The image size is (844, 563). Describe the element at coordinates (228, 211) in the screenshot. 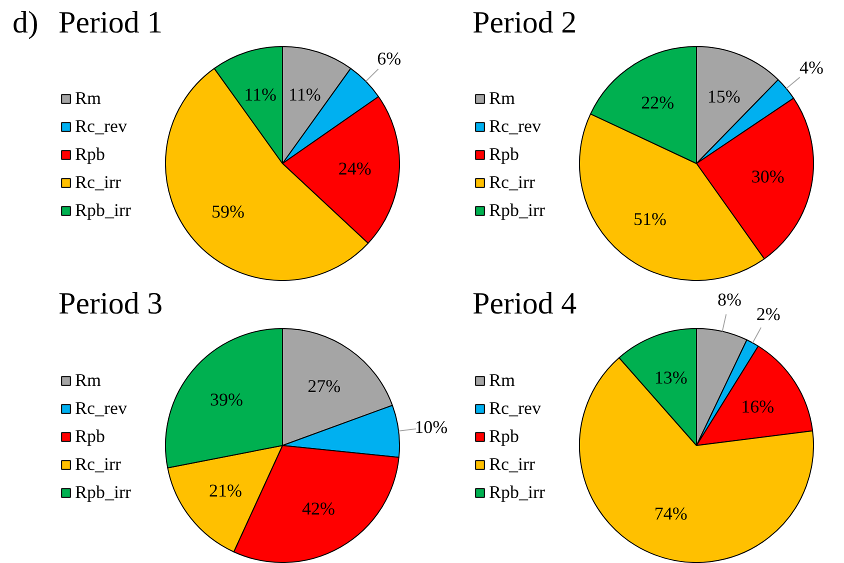

I see `data-label: 59%` at that location.